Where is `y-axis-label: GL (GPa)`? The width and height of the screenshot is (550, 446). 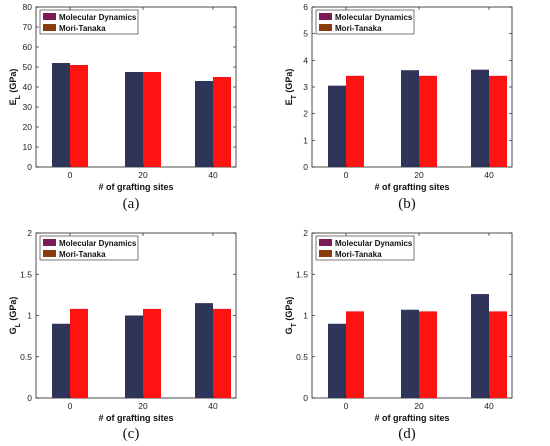
y-axis-label: GL (GPa) is located at coordinates (15, 316).